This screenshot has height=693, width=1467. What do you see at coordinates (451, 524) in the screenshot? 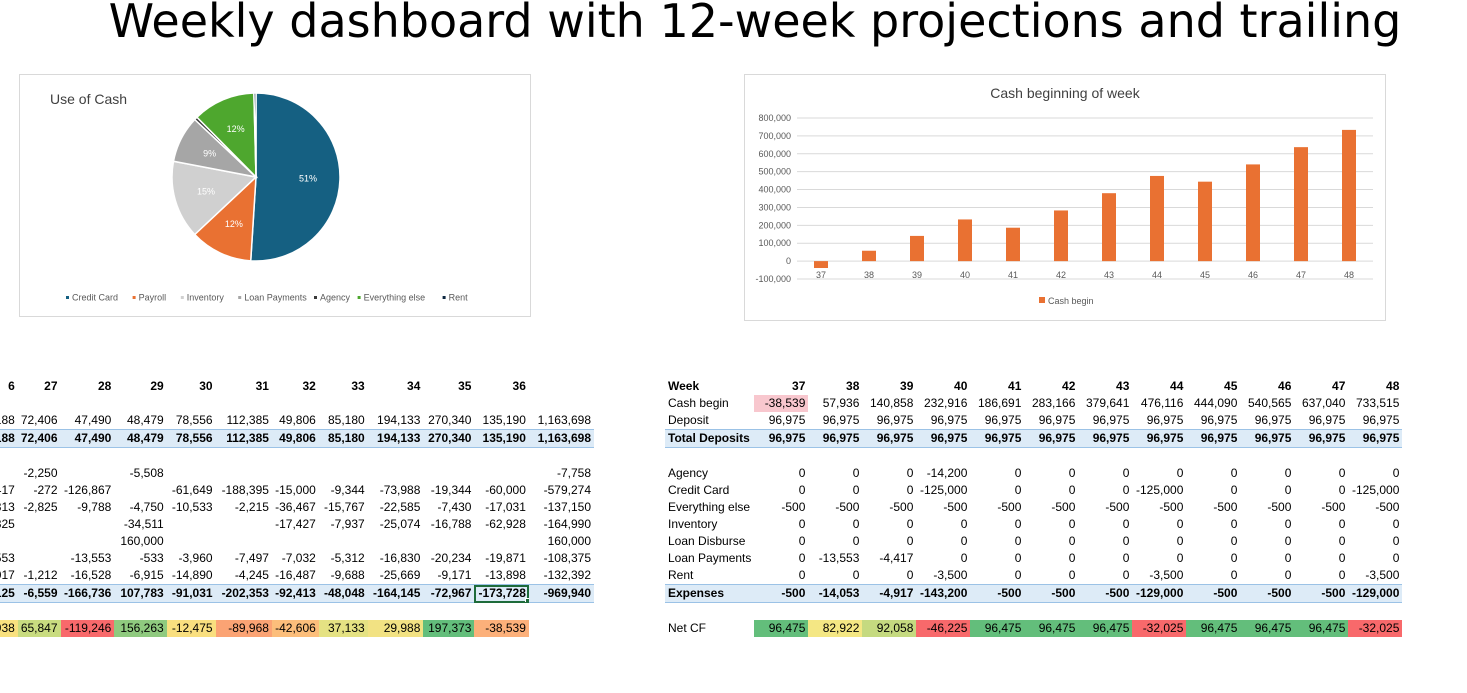
I see `cell: -16,788` at bounding box center [451, 524].